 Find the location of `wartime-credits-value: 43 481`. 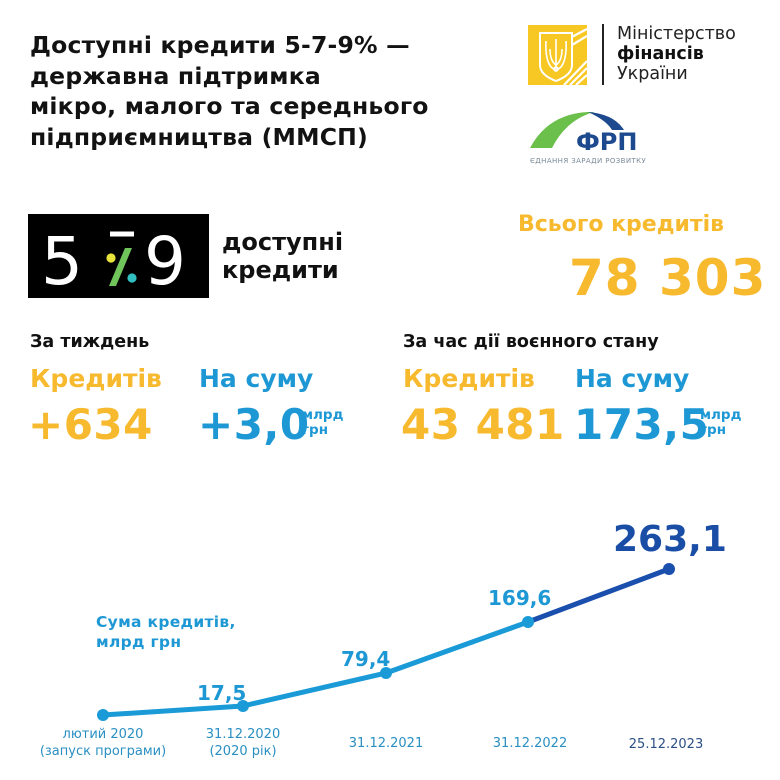

wartime-credits-value: 43 481 is located at coordinates (483, 424).